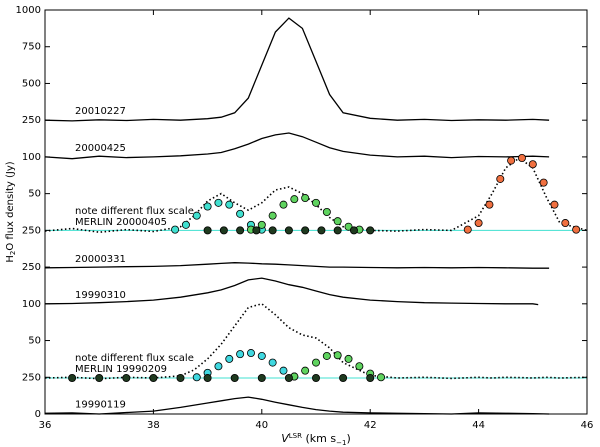  I want to click on x-axis-label-part: LSR, so click(295, 436).